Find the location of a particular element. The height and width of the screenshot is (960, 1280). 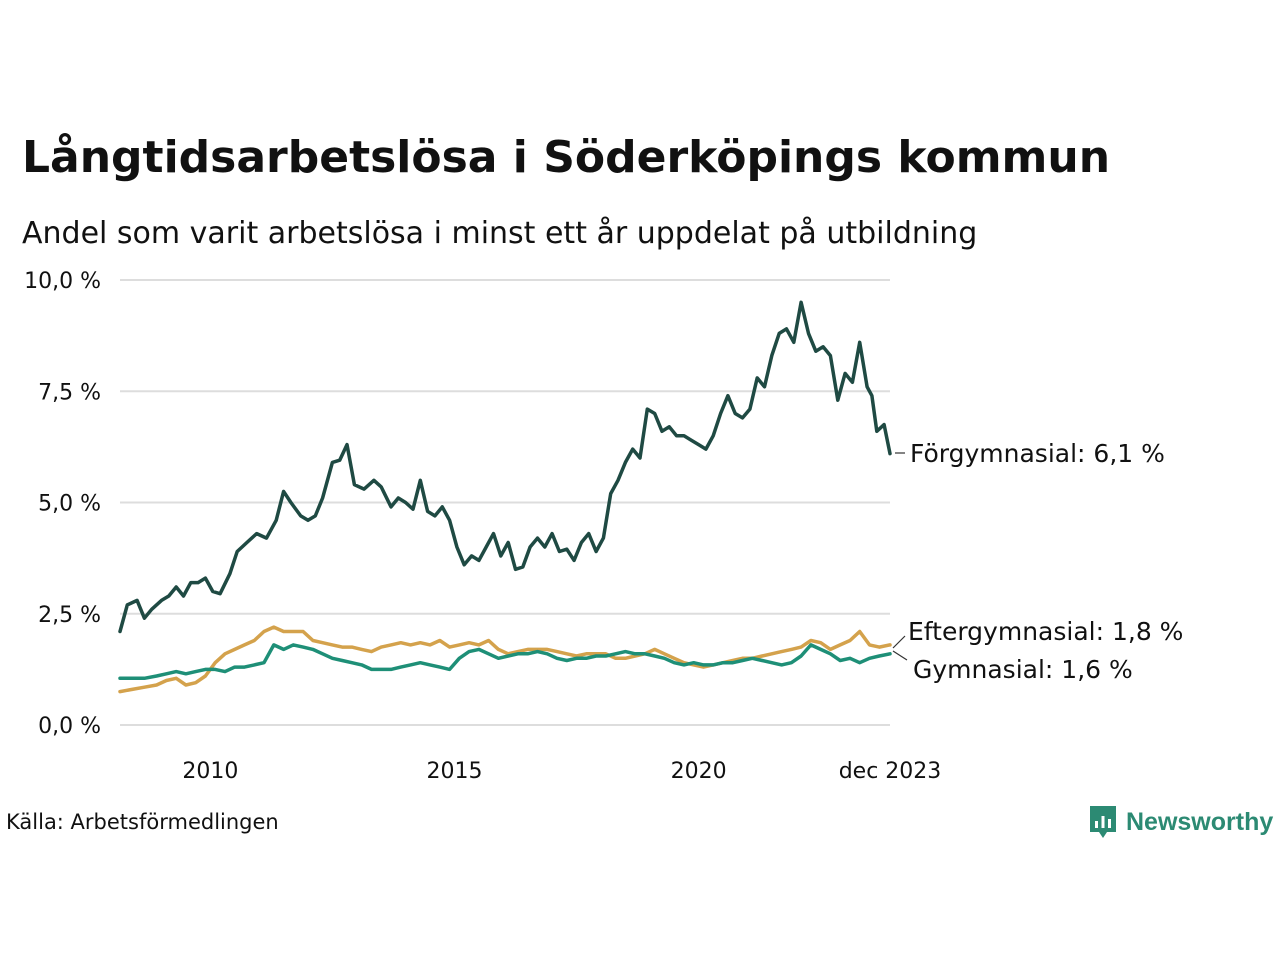

y-axis: 0,0 % 2,5 % 5,0 % 7,5 % 10,0 % is located at coordinates (62, 504).